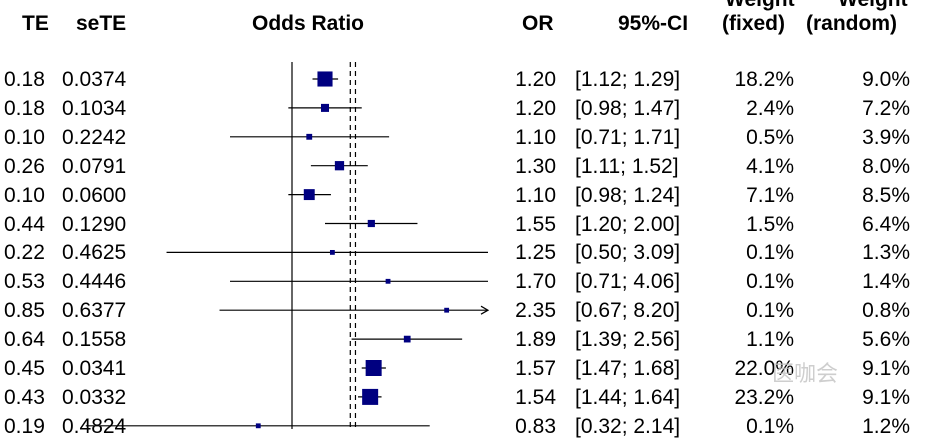  What do you see at coordinates (535, 253) in the screenshot?
I see `or-cell: 1.25` at bounding box center [535, 253].